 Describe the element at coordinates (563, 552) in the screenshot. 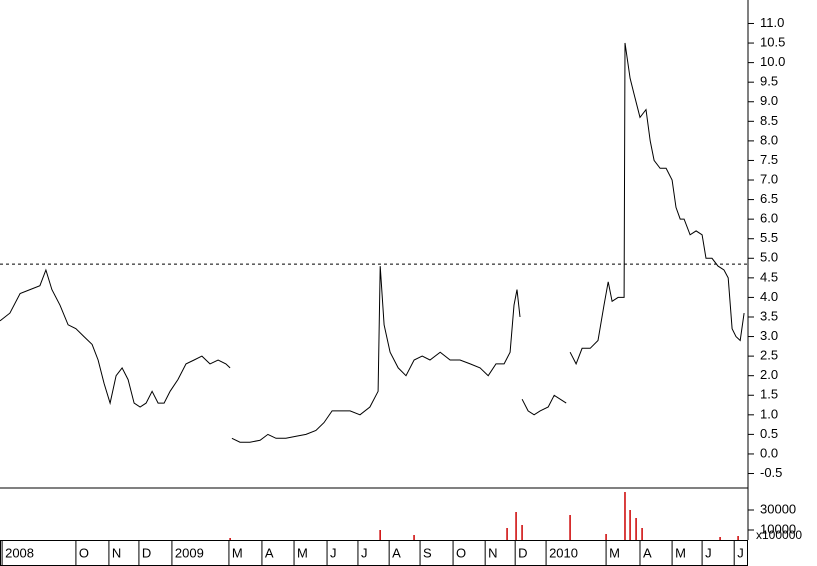

I see `x-tick-label: 2010` at that location.